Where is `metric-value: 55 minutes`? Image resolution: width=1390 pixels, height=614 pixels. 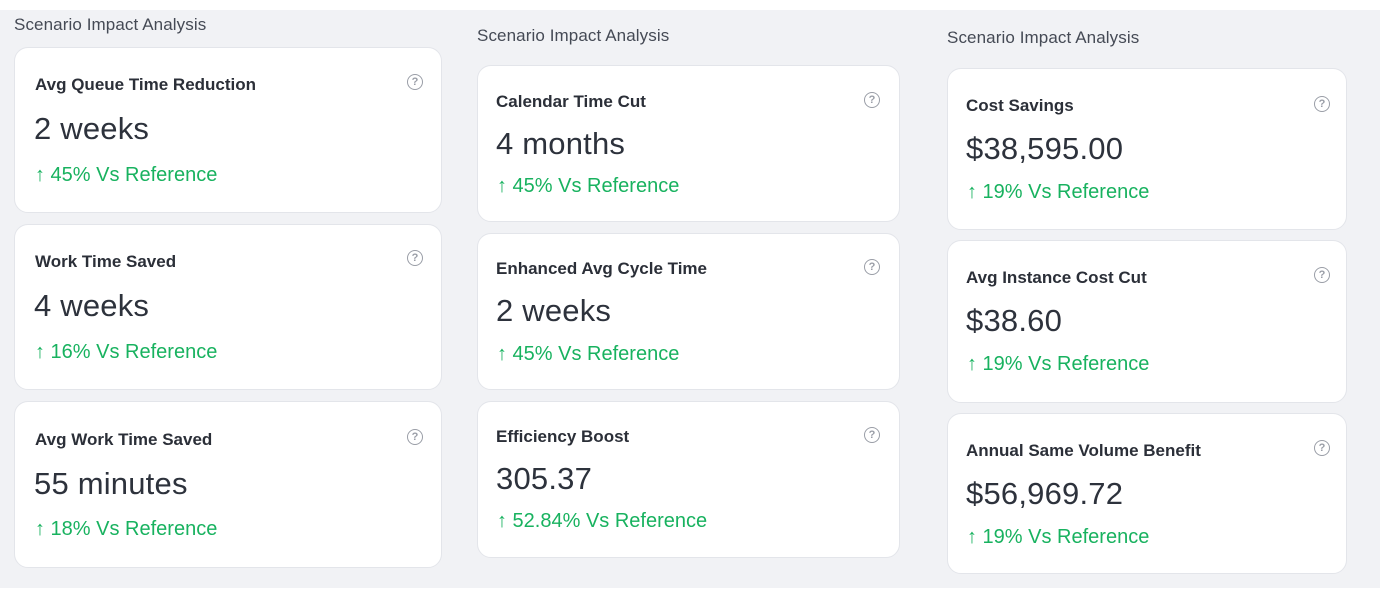 metric-value: 55 minutes is located at coordinates (111, 483).